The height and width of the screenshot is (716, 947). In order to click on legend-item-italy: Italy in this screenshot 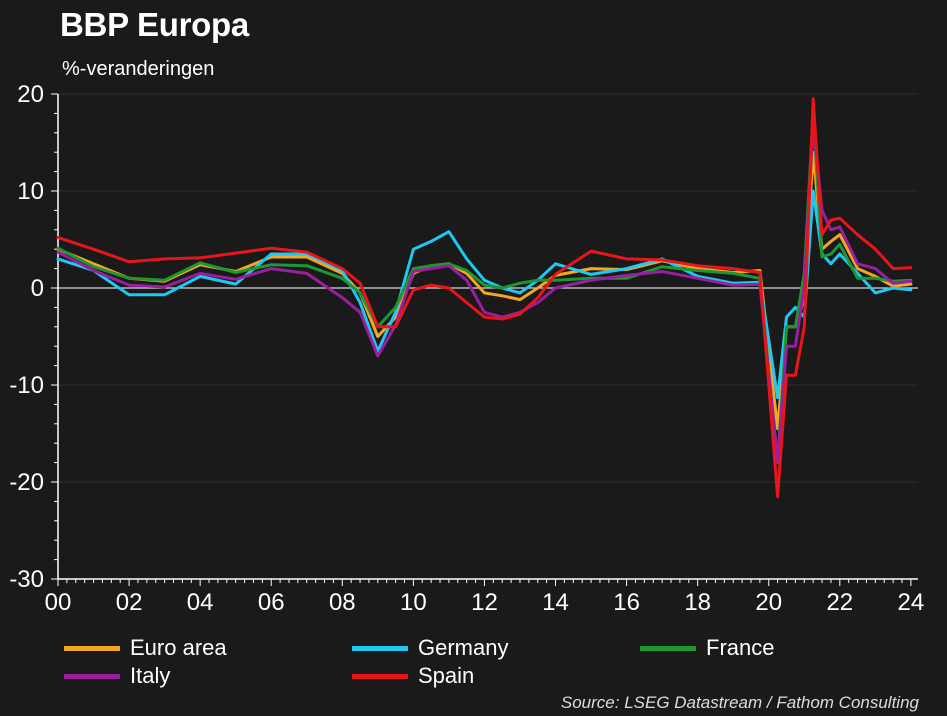, I will do `click(117, 676)`.